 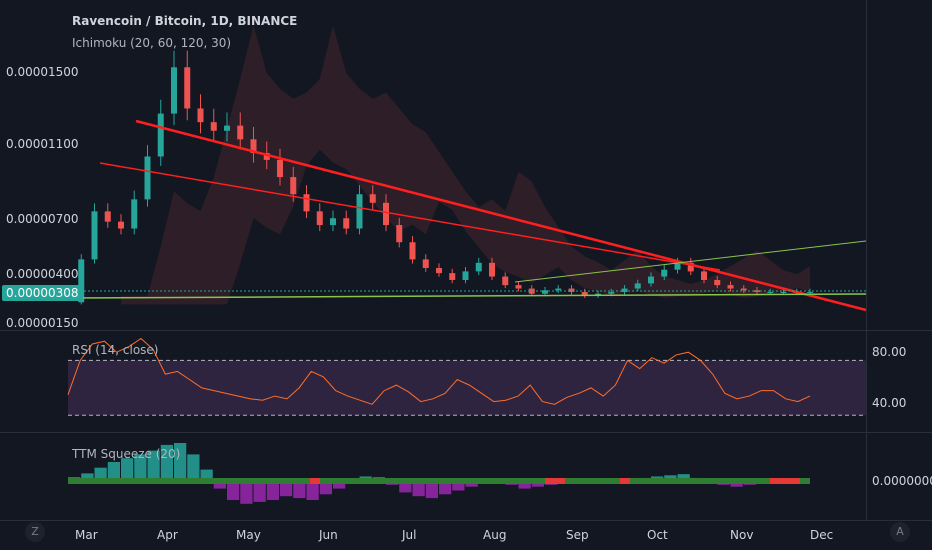 What do you see at coordinates (467, 296) in the screenshot?
I see `trendline-green-support` at bounding box center [467, 296].